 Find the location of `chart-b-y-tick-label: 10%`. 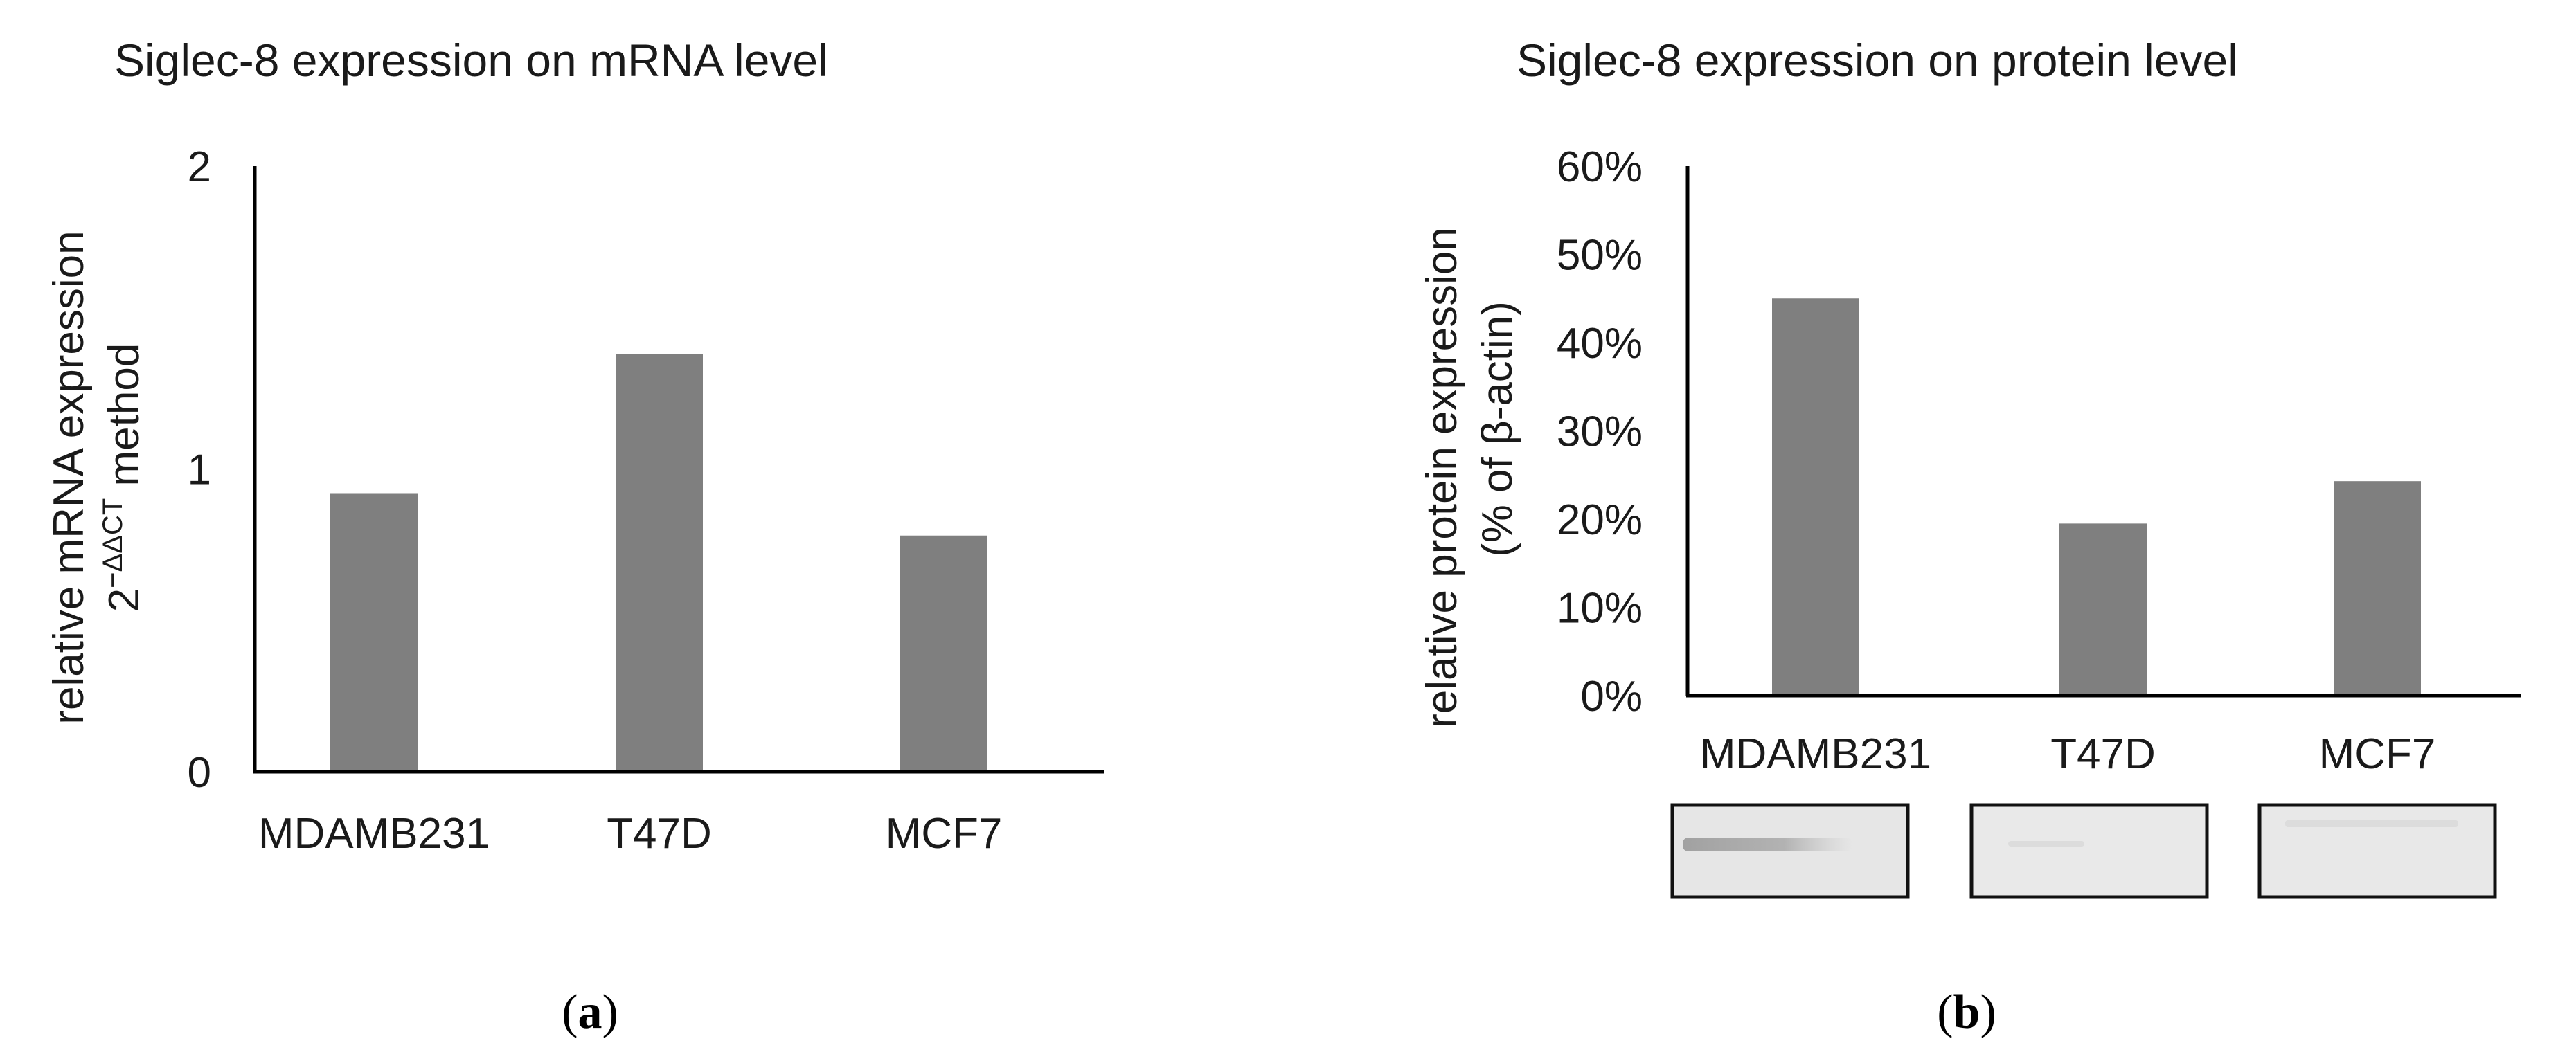

chart-b-y-tick-label: 10% is located at coordinates (1600, 609).